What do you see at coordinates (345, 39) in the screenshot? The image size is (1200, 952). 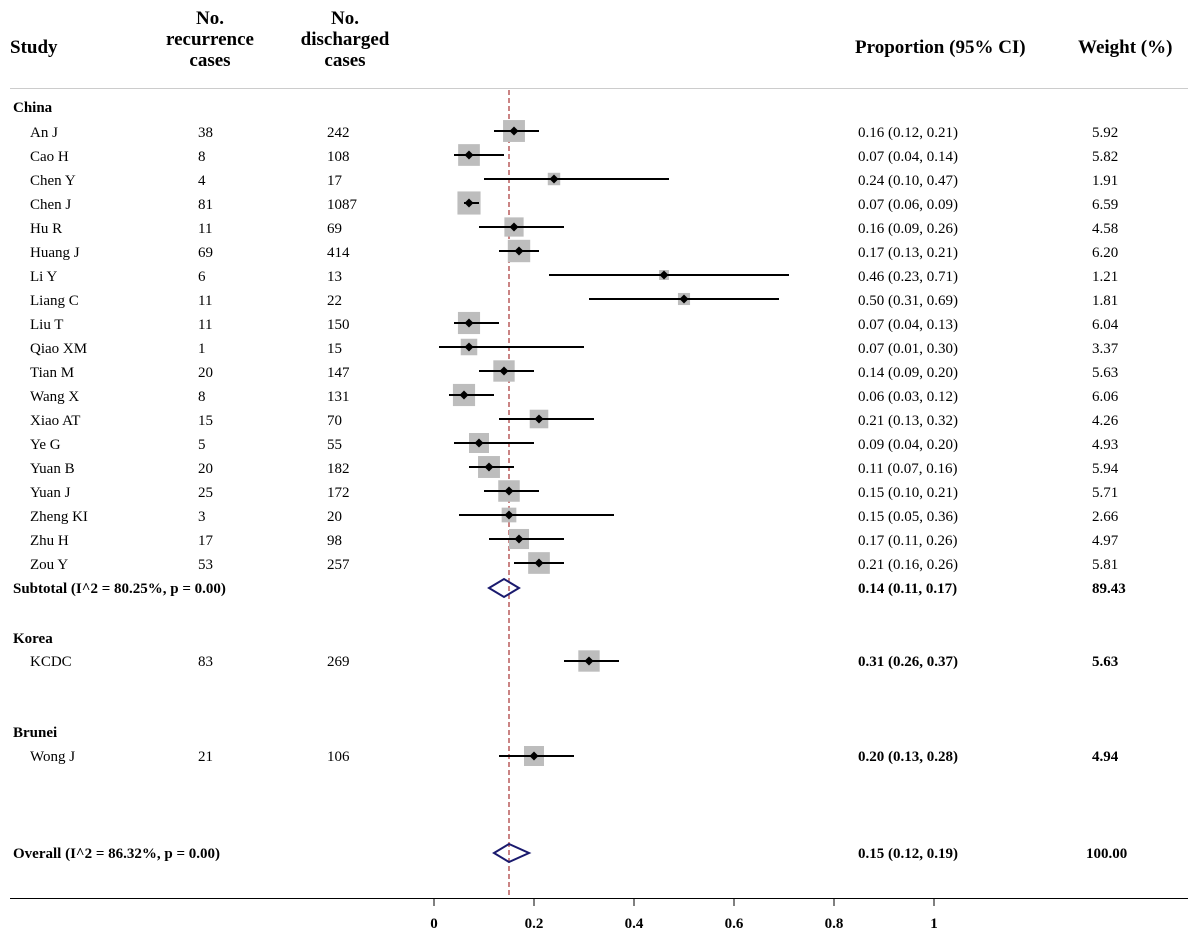 I see `header-discharged: No. discharged cases` at bounding box center [345, 39].